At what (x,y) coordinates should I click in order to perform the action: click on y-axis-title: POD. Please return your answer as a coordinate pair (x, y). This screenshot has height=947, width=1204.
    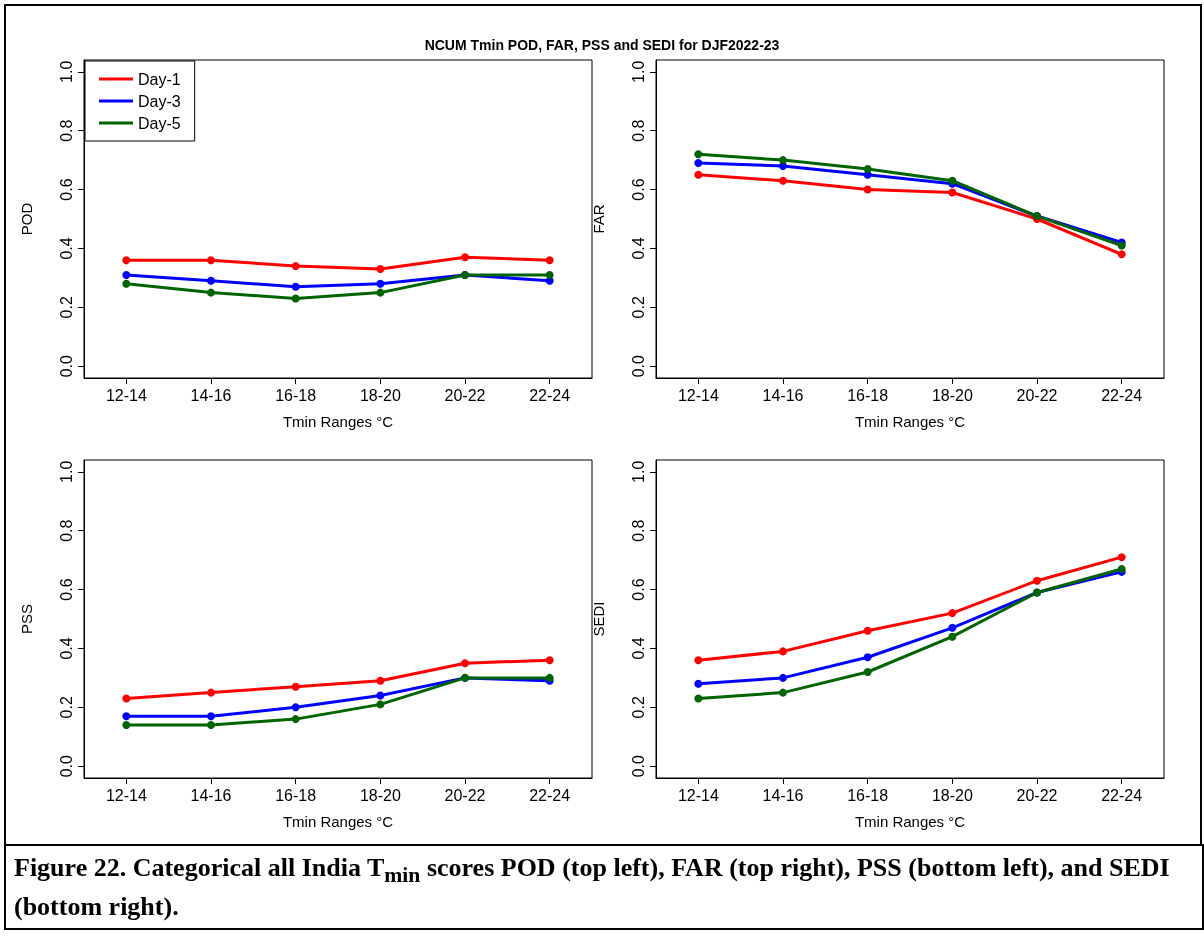
    Looking at the image, I should click on (26, 219).